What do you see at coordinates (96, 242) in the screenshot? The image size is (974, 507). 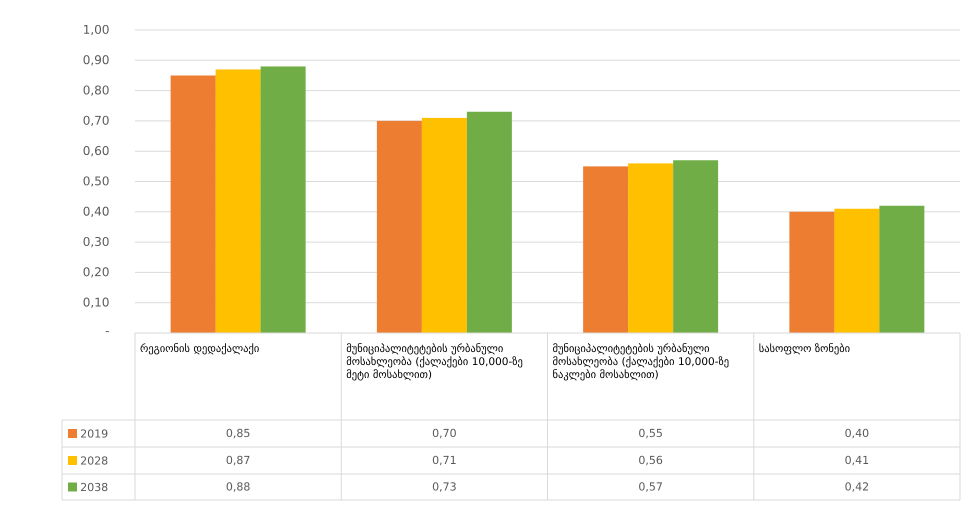 I see `y-tick-label: 0,30` at bounding box center [96, 242].